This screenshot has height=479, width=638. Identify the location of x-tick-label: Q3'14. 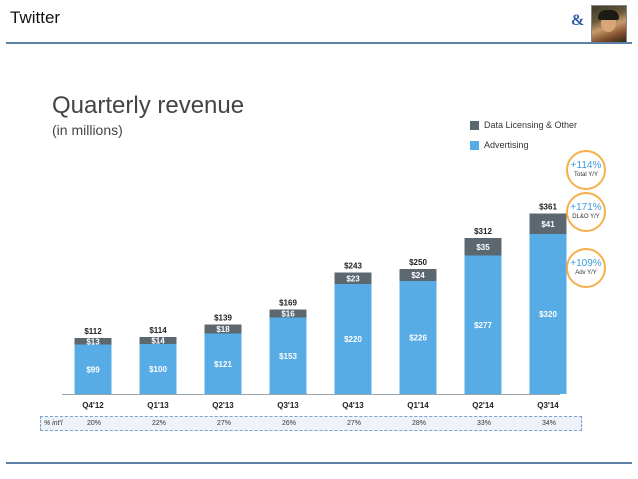
(548, 405).